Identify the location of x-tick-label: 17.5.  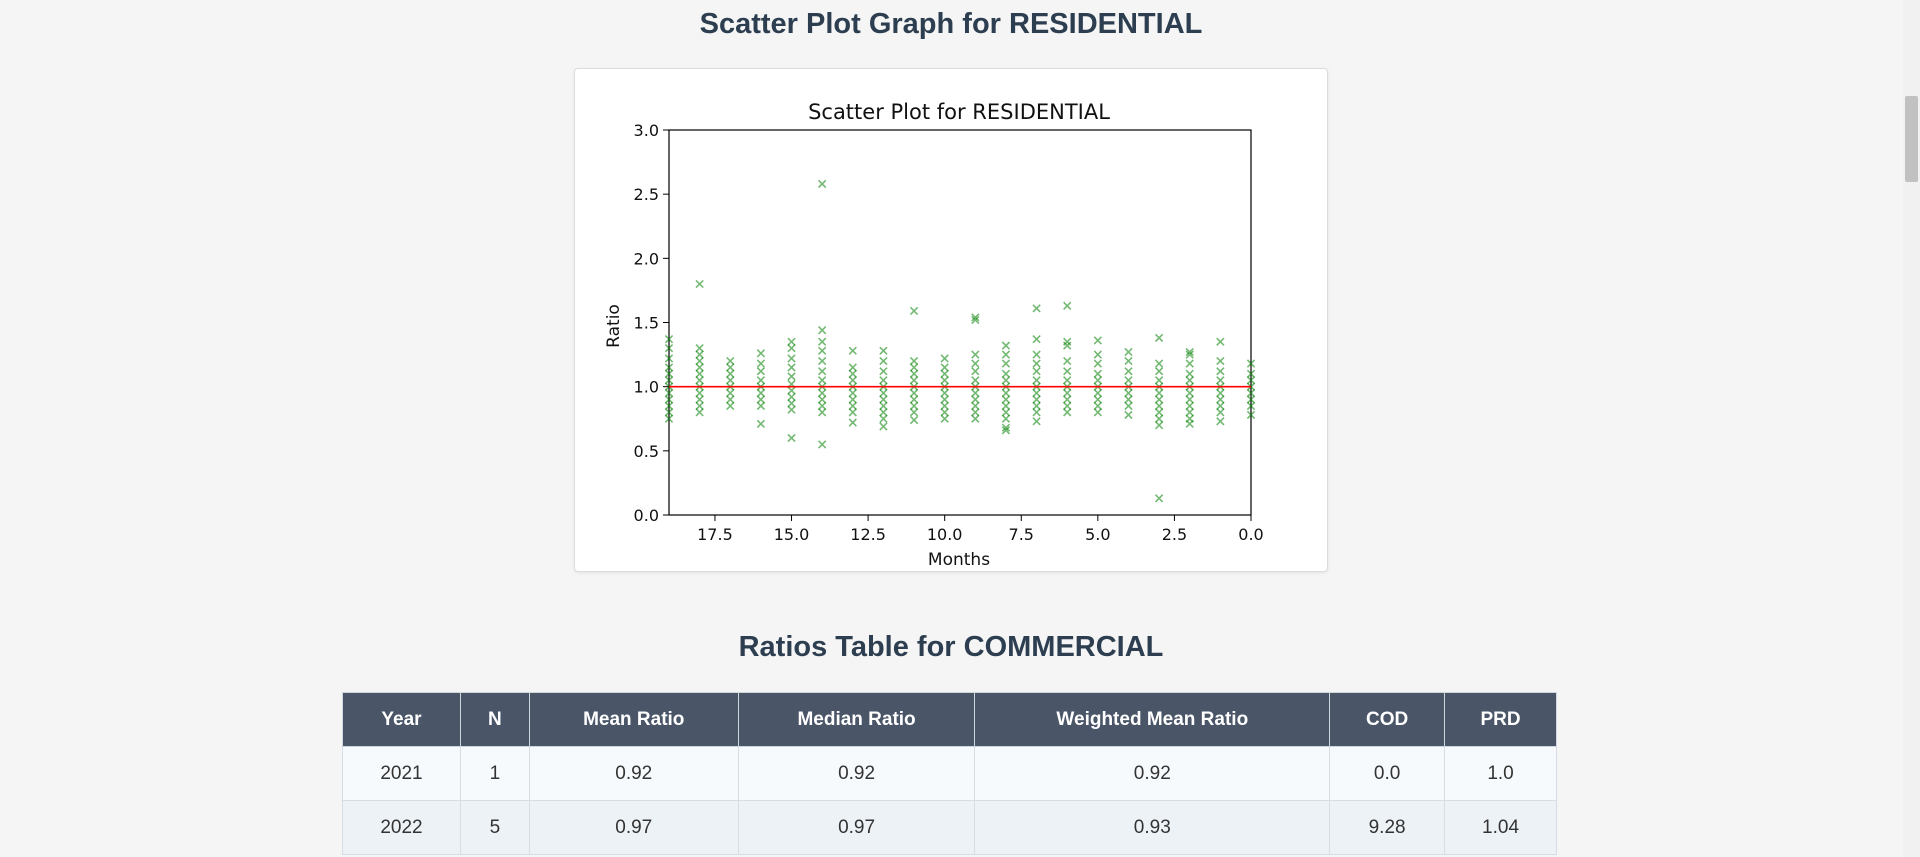
(715, 534).